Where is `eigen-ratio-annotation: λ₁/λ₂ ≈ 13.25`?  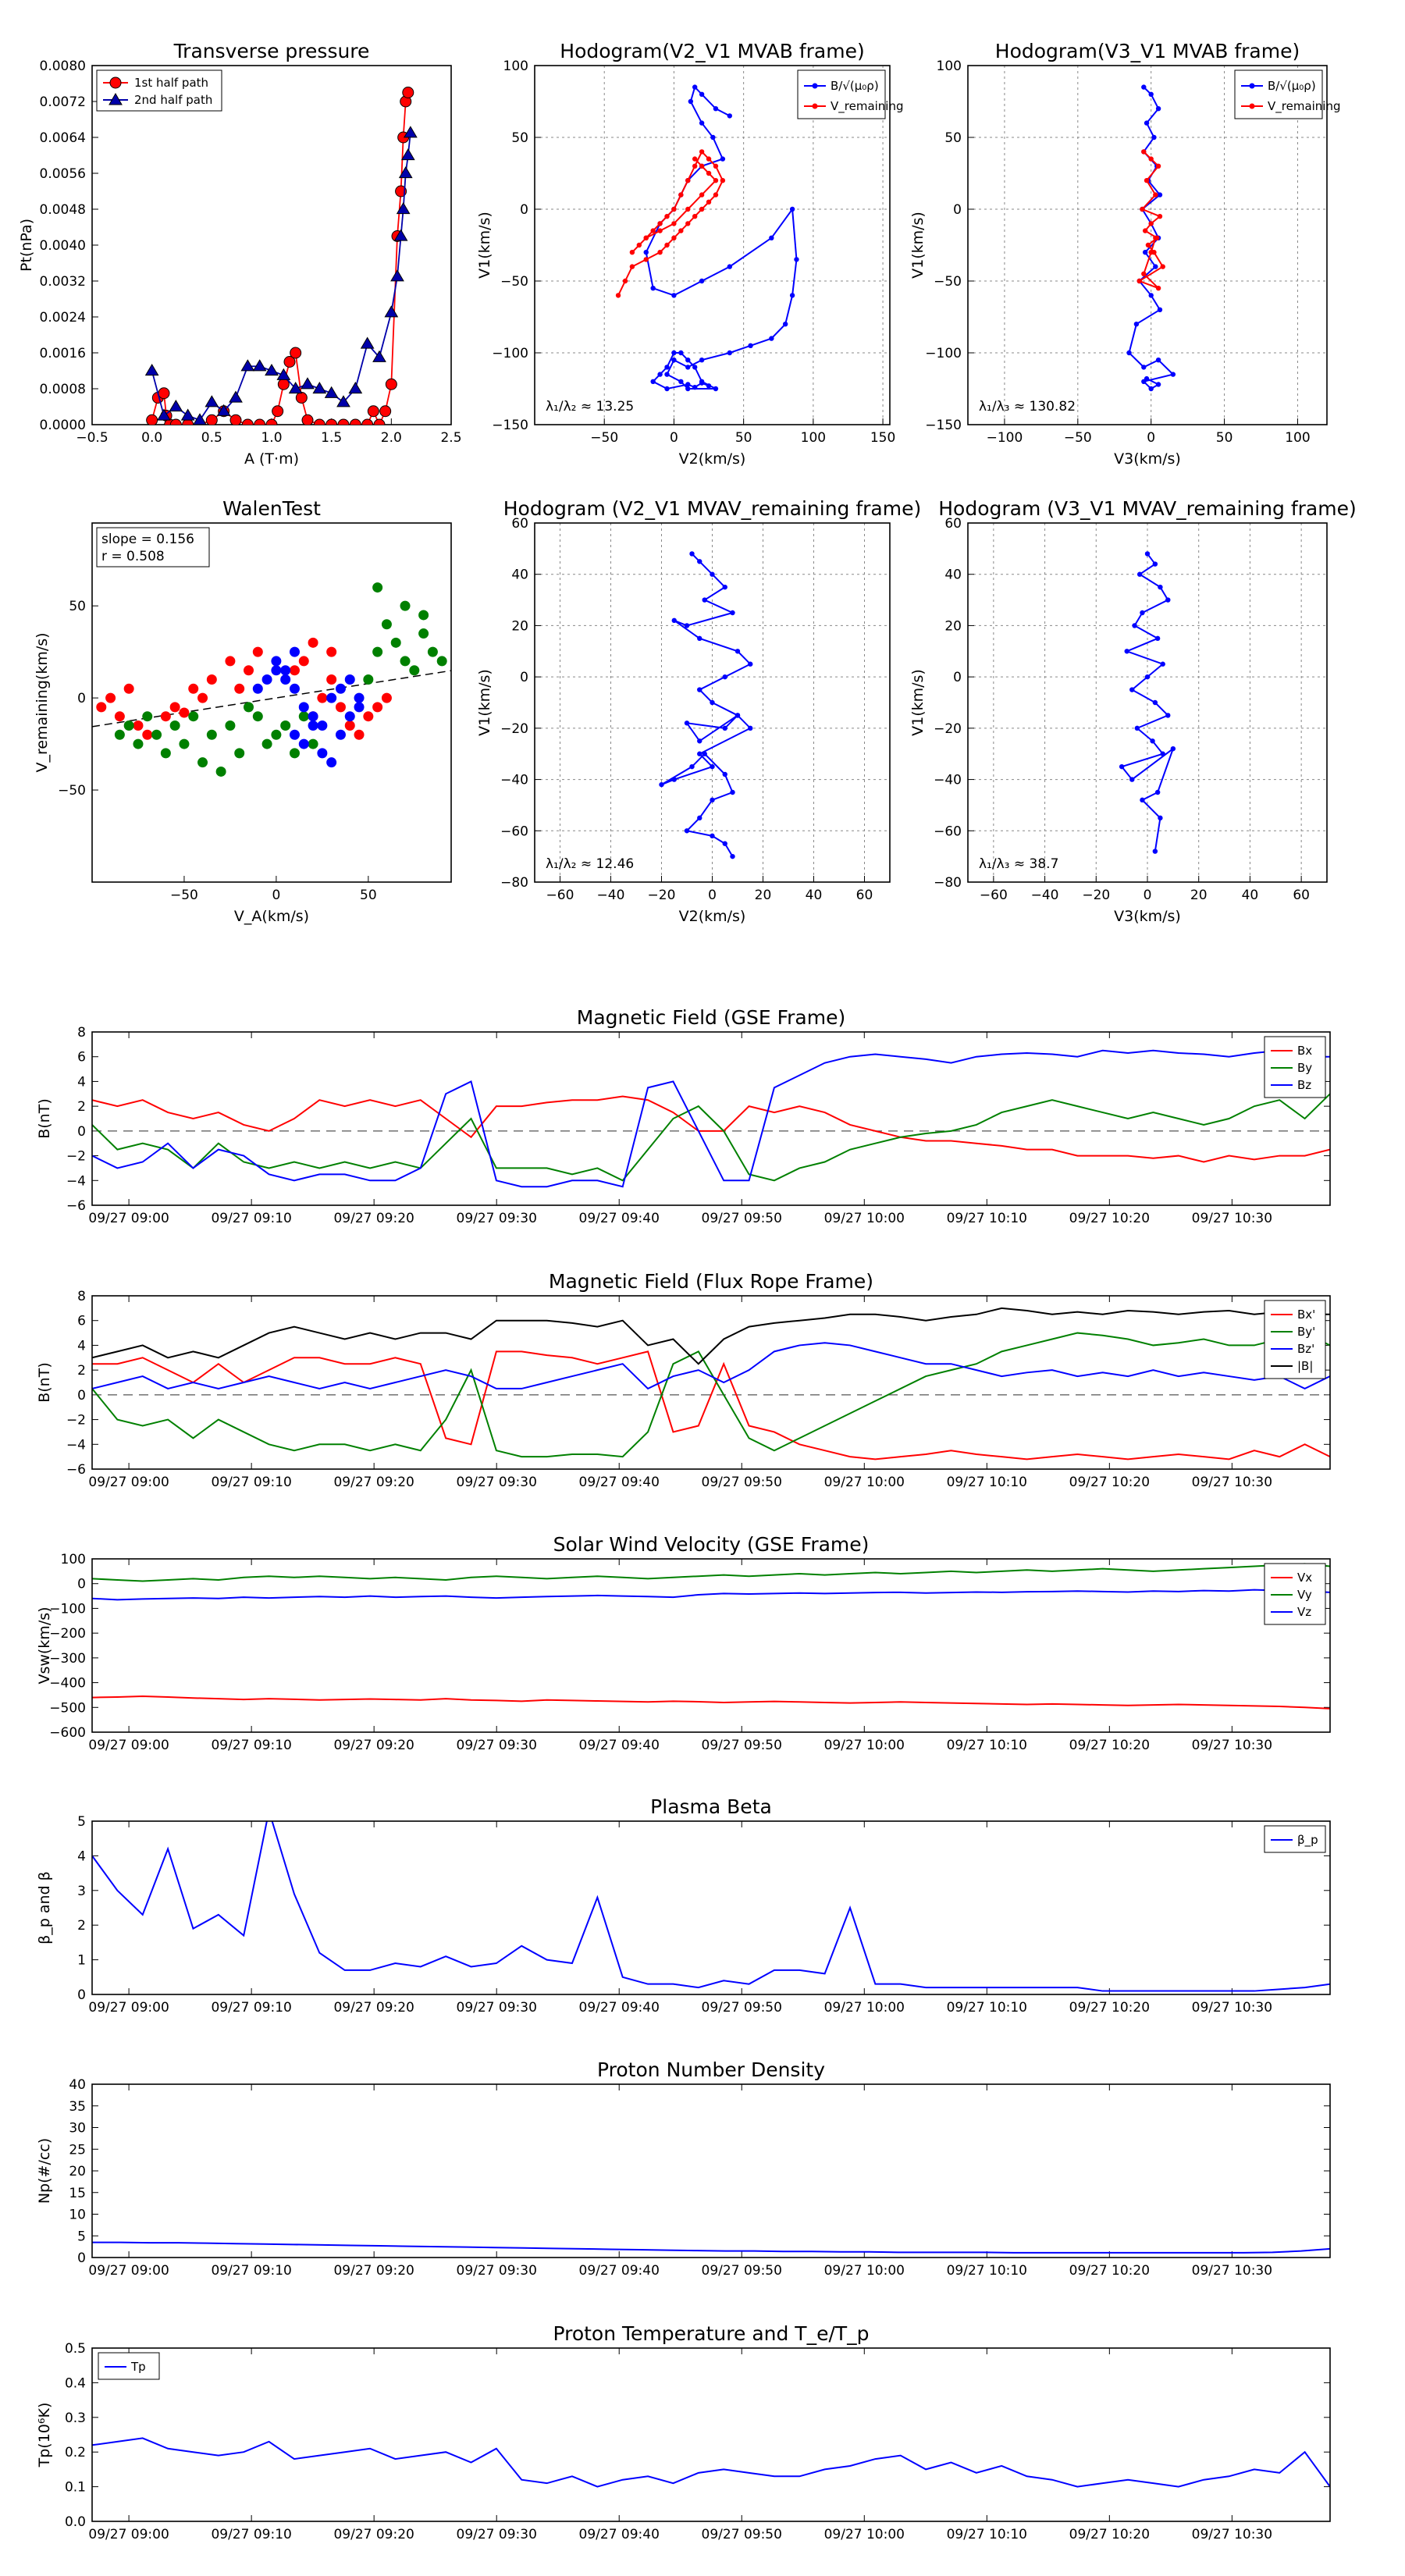
eigen-ratio-annotation: λ₁/λ₂ ≈ 13.25 is located at coordinates (590, 407).